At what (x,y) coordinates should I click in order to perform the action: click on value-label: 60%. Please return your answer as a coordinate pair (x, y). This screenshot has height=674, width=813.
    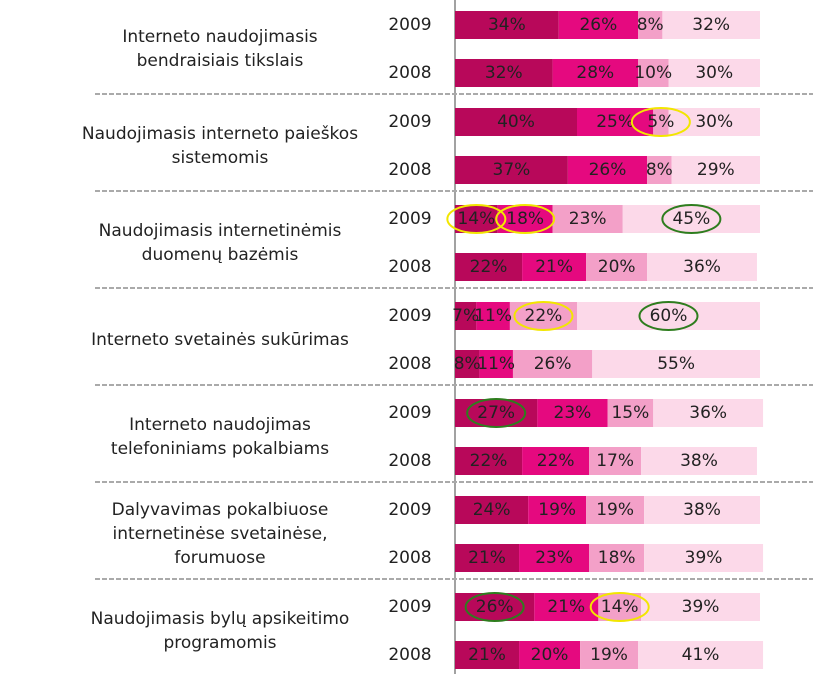
    Looking at the image, I should click on (669, 316).